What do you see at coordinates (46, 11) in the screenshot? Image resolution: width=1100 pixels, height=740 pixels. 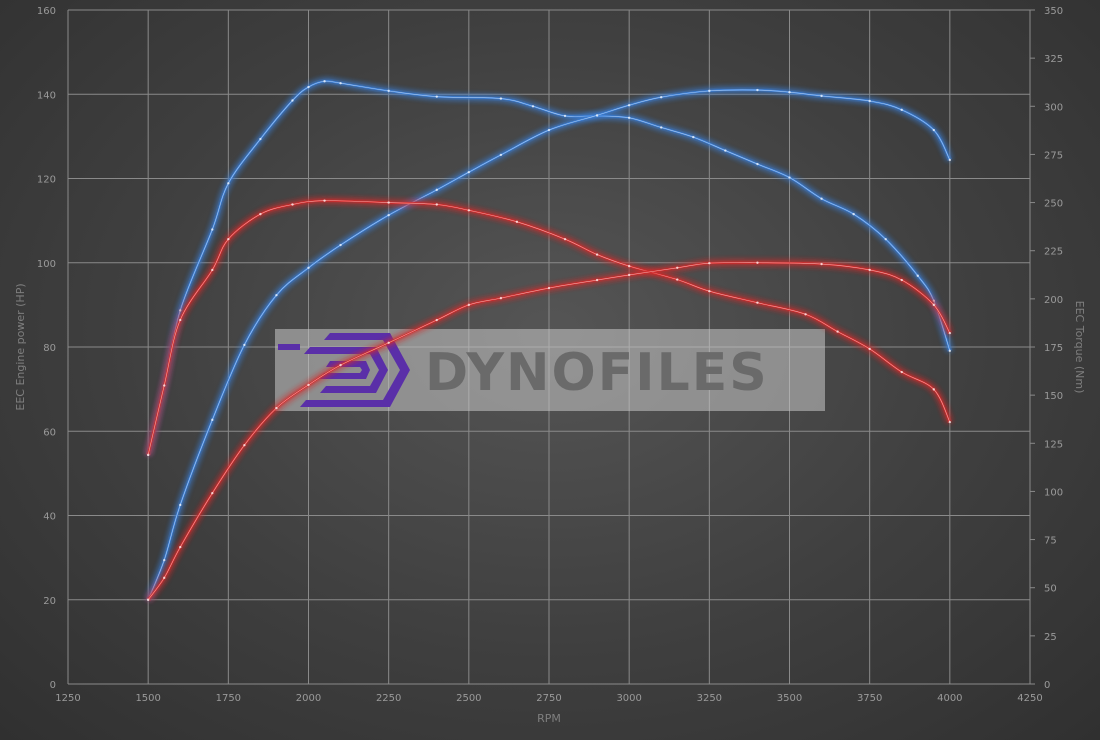 I see `y-tick-label: 160` at bounding box center [46, 11].